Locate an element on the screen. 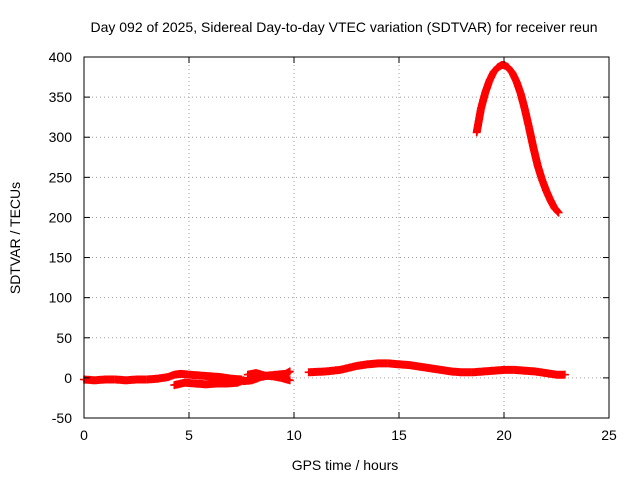 This screenshot has height=480, width=640. y-tick-label: 0 is located at coordinates (68, 378).